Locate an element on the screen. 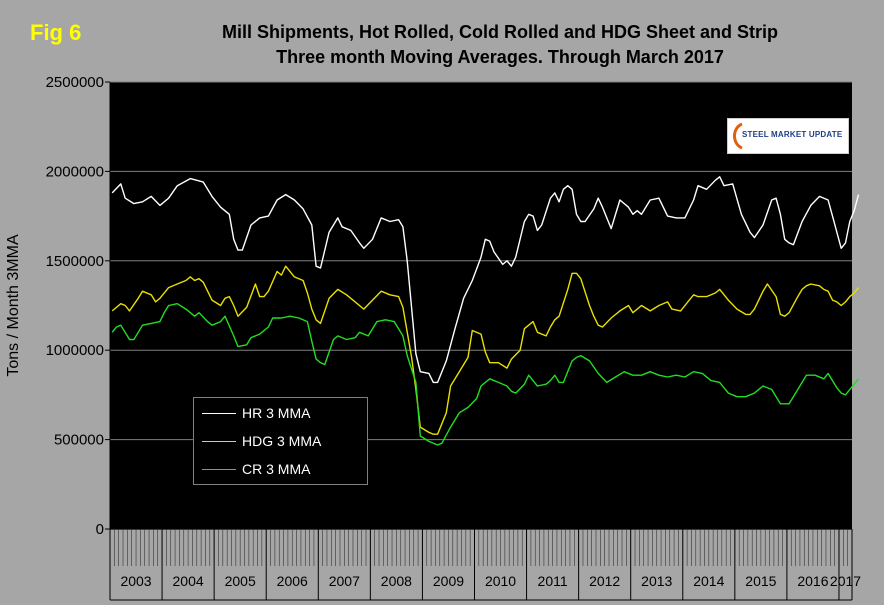 Image resolution: width=884 pixels, height=605 pixels. x-tick-label: 2009 is located at coordinates (448, 581).